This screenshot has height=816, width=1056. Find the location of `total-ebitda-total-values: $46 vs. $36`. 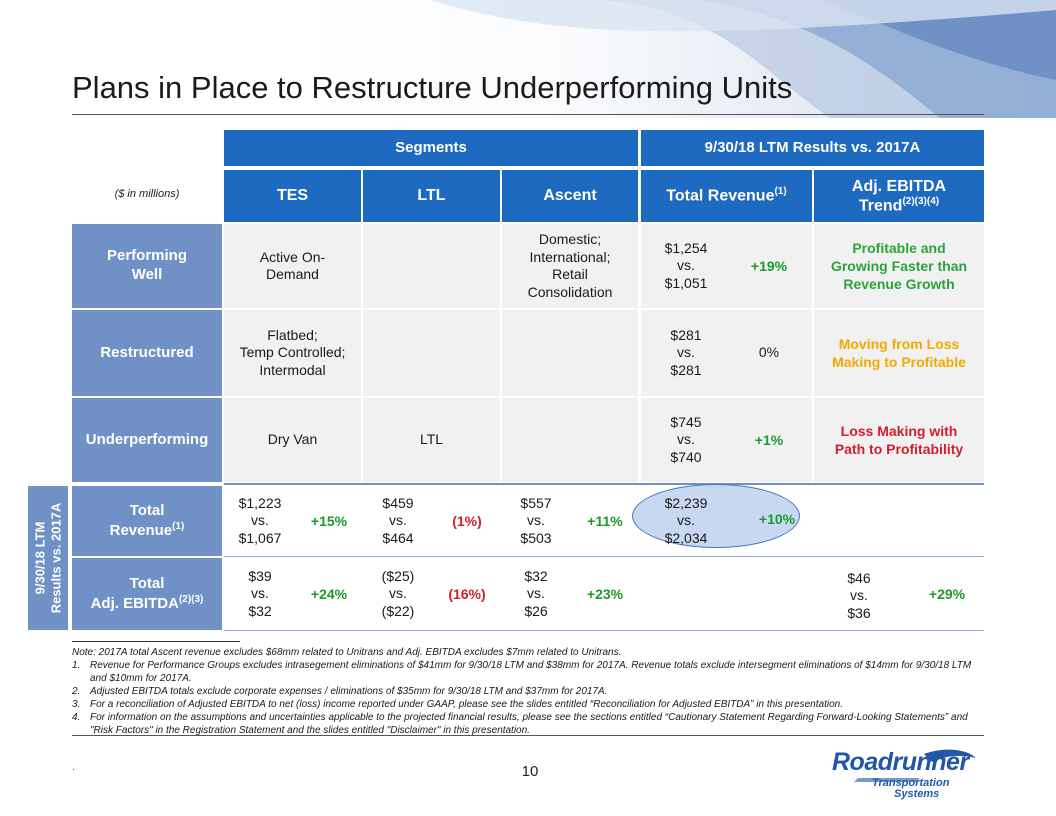

total-ebitda-total-values: $46 vs. $36 is located at coordinates (859, 595).